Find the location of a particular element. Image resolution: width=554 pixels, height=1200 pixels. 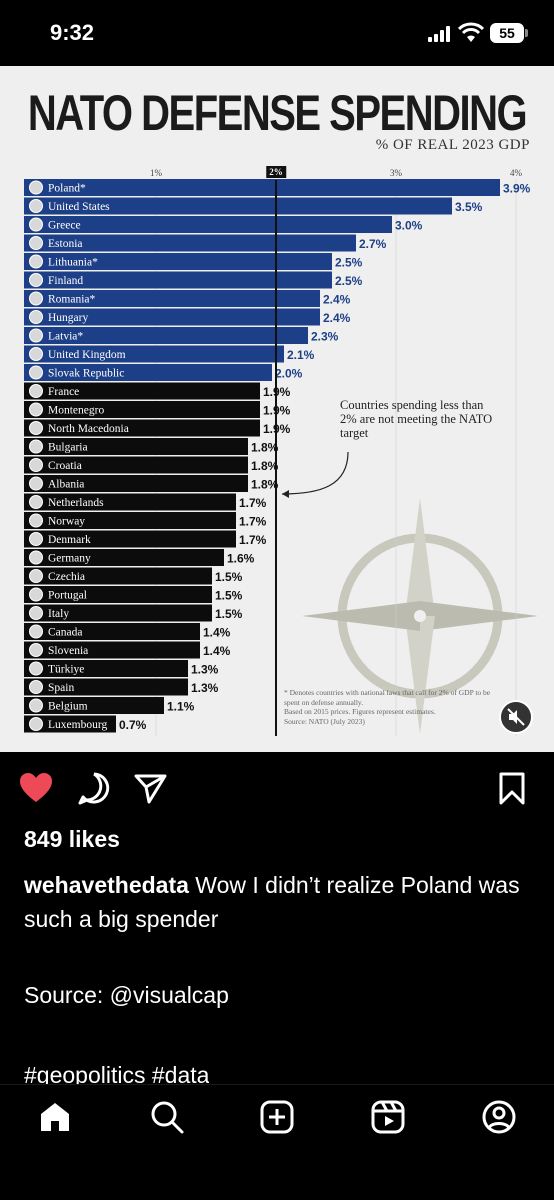

bookmark-icon is located at coordinates (512, 788).